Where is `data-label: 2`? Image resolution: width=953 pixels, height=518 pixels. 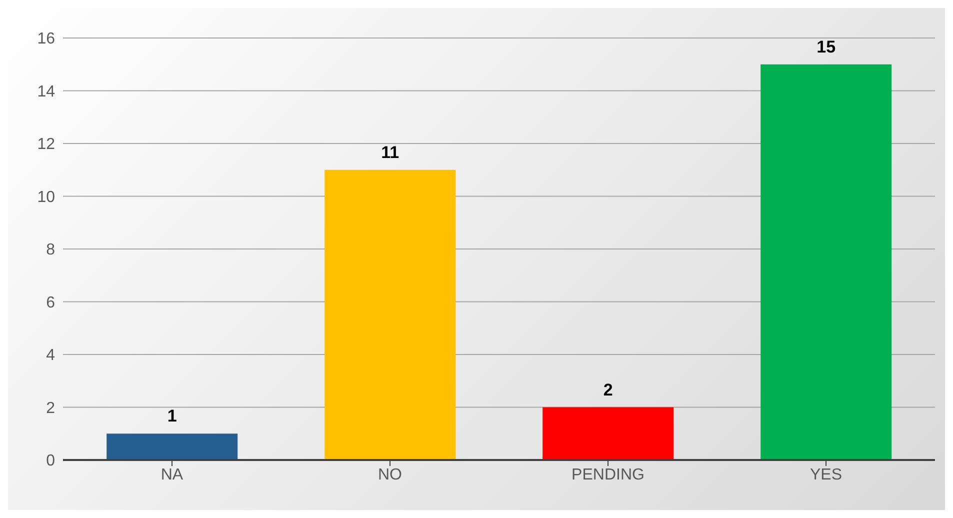
data-label: 2 is located at coordinates (608, 390).